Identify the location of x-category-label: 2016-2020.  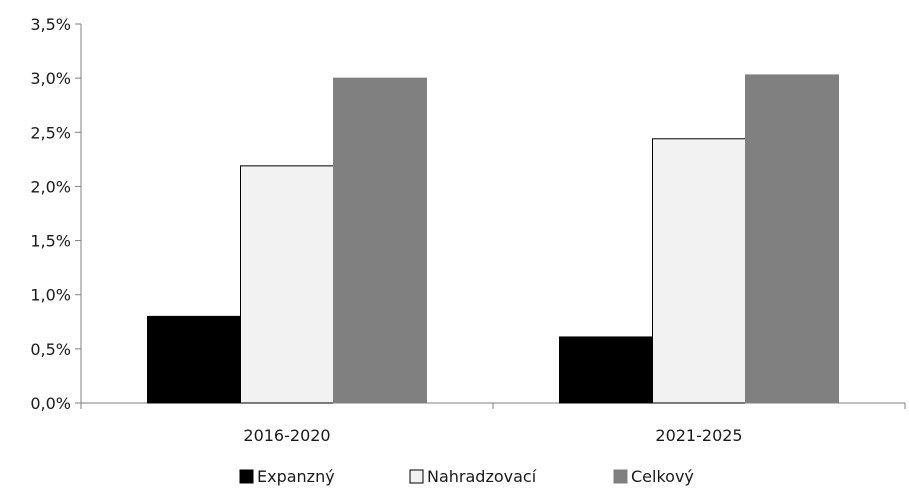
(286, 435).